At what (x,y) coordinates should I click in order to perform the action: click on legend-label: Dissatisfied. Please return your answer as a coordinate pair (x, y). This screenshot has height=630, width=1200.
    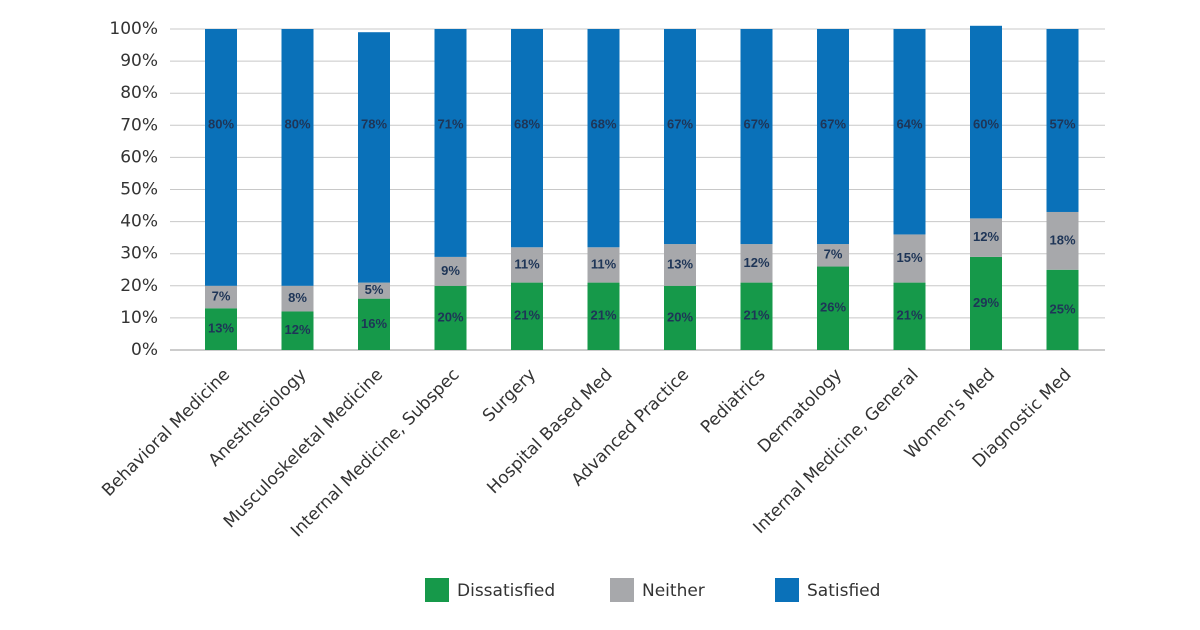
    Looking at the image, I should click on (506, 591).